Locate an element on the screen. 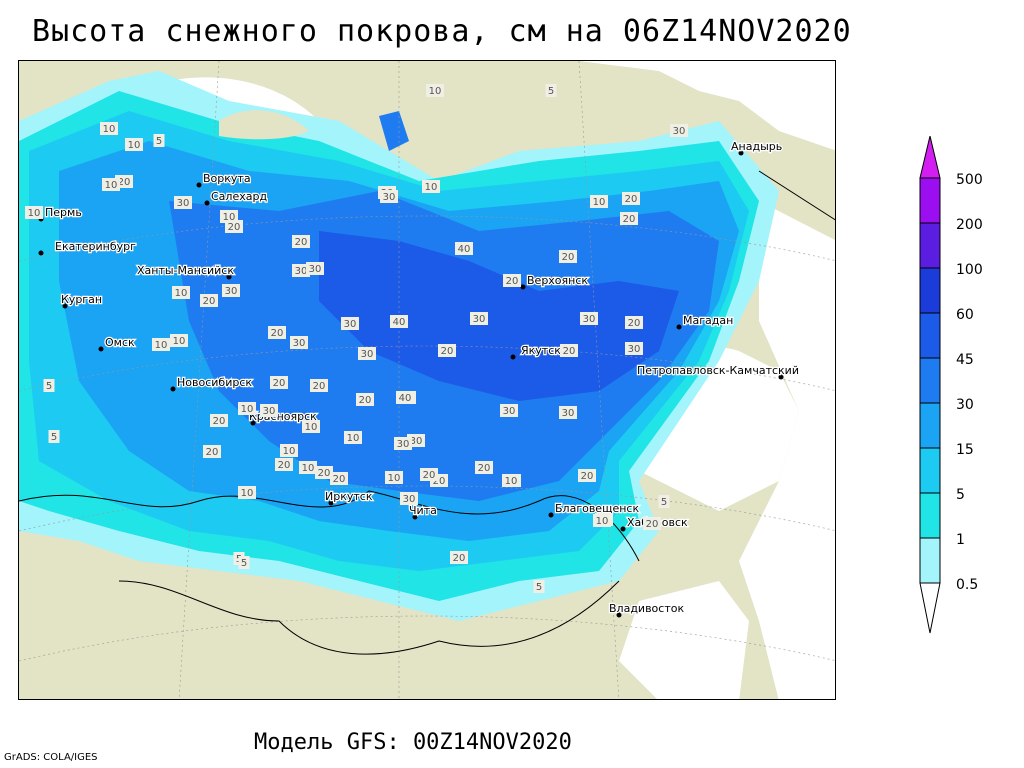 The width and height of the screenshot is (1024, 768). city-10: Иркутск is located at coordinates (349, 497).